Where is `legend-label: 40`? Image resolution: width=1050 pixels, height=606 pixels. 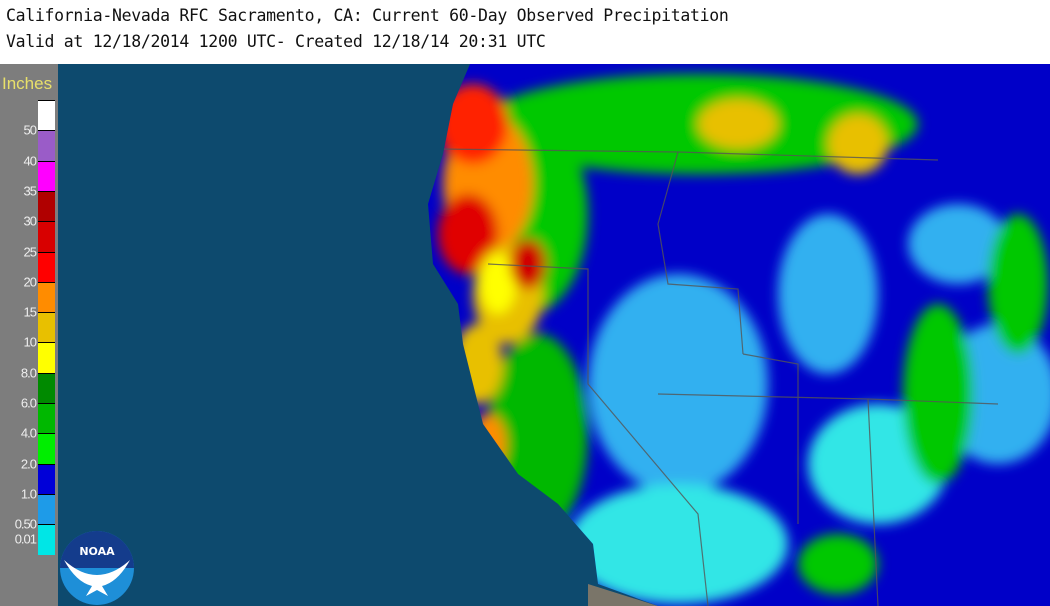
legend-label: 40 is located at coordinates (30, 161).